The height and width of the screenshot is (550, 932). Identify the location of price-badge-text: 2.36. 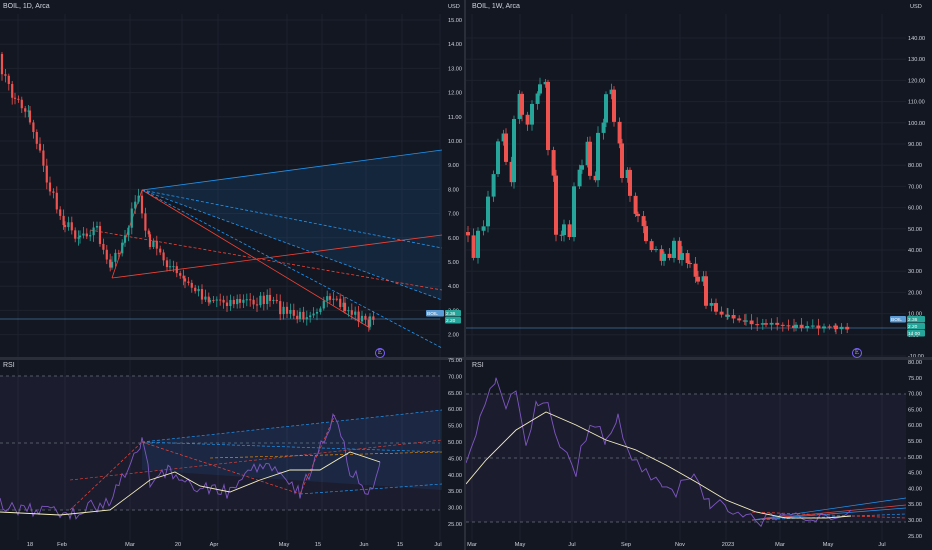
(451, 314).